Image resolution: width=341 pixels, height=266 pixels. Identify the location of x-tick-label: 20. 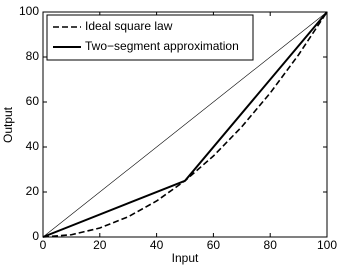
(100, 245).